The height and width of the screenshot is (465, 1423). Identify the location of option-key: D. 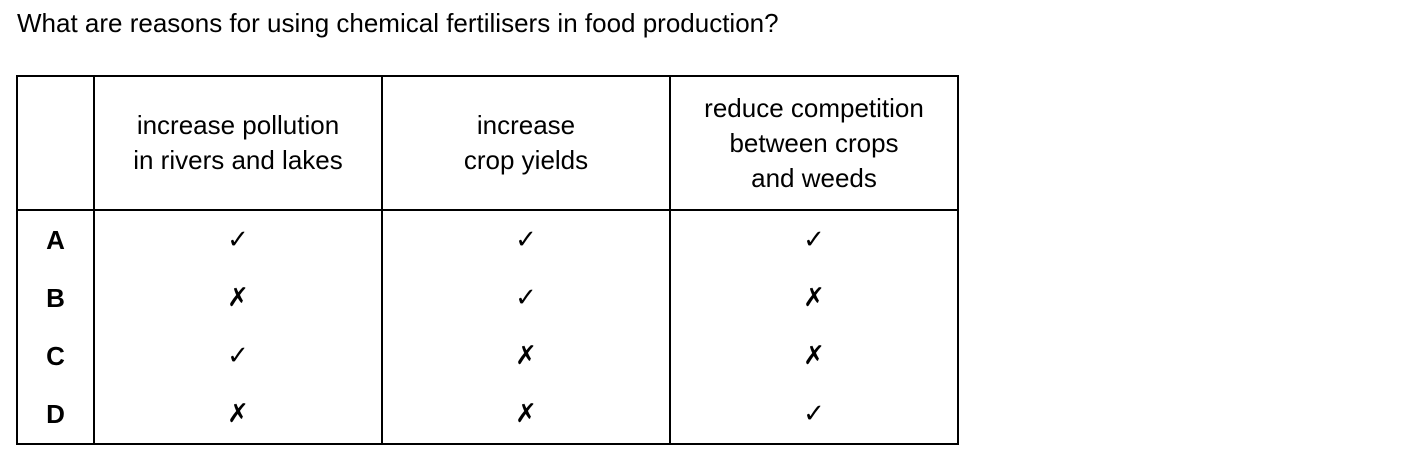
(55, 415).